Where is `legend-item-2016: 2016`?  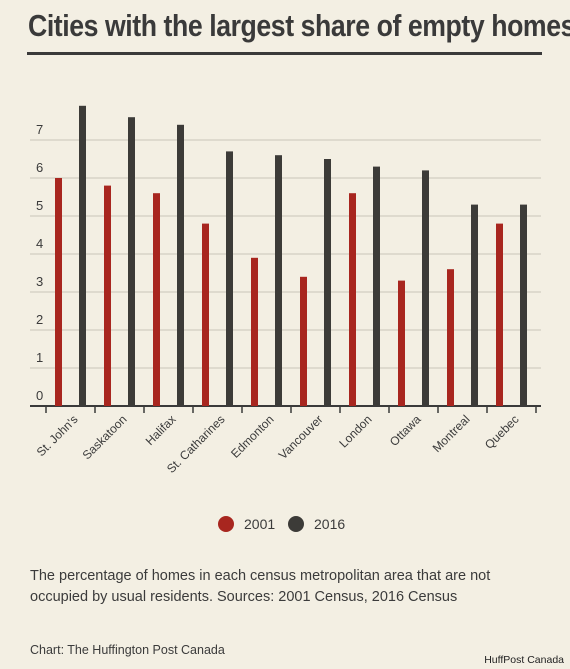 legend-item-2016: 2016 is located at coordinates (316, 524).